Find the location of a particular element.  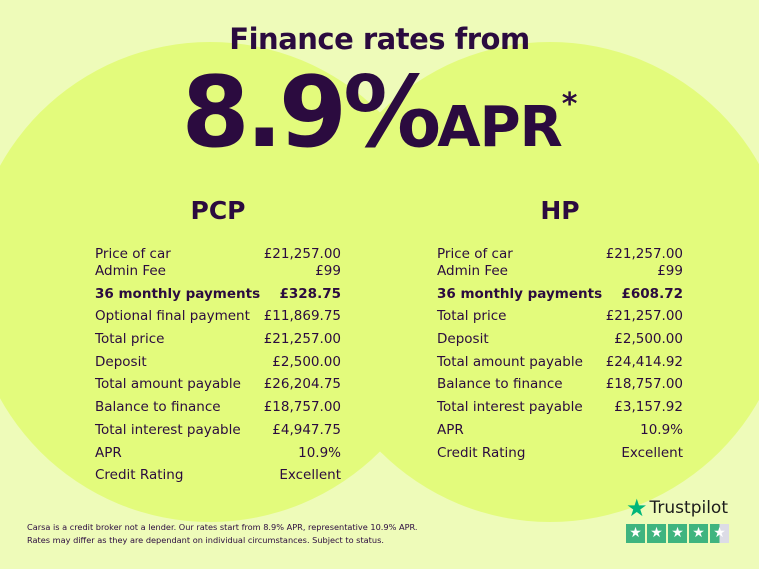

table-row: Total amount payable £26,204.75 is located at coordinates (218, 386).